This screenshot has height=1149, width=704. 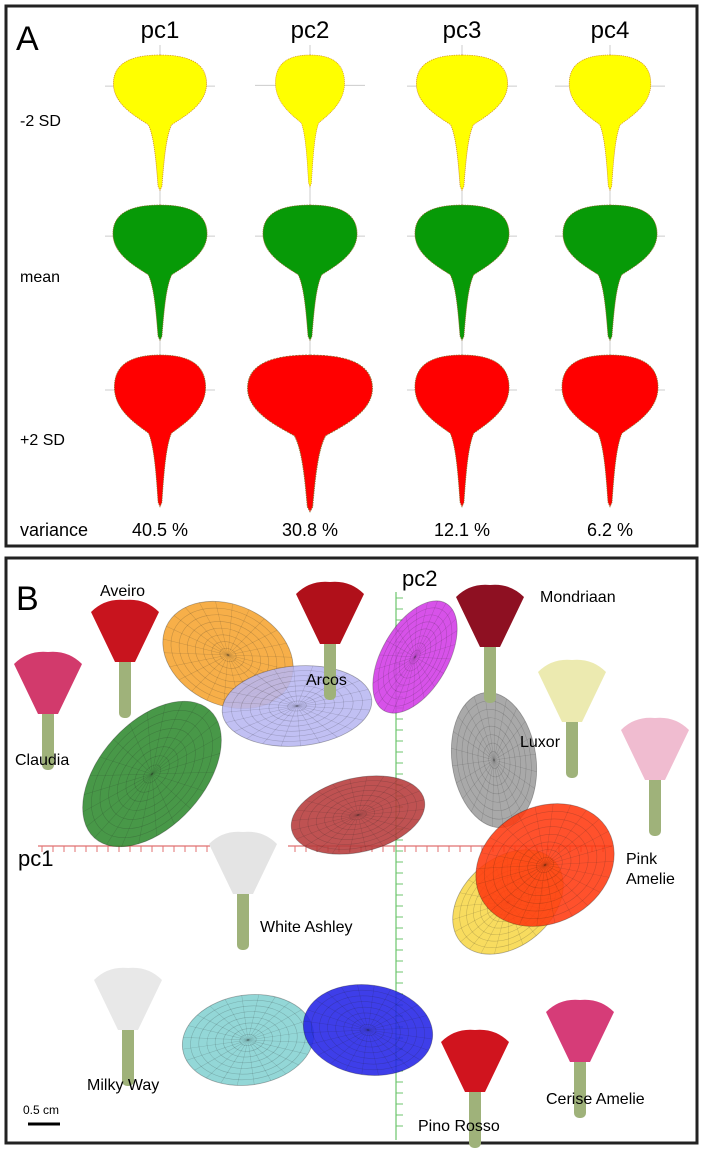 What do you see at coordinates (578, 597) in the screenshot?
I see `cultivar-label: Mondriaan` at bounding box center [578, 597].